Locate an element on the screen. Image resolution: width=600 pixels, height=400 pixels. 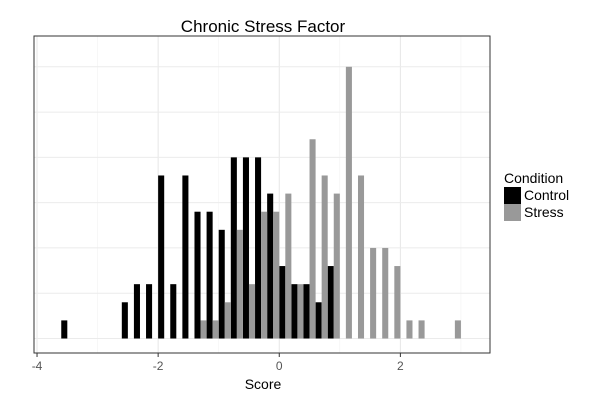
legend-key-stress is located at coordinates (512, 212).